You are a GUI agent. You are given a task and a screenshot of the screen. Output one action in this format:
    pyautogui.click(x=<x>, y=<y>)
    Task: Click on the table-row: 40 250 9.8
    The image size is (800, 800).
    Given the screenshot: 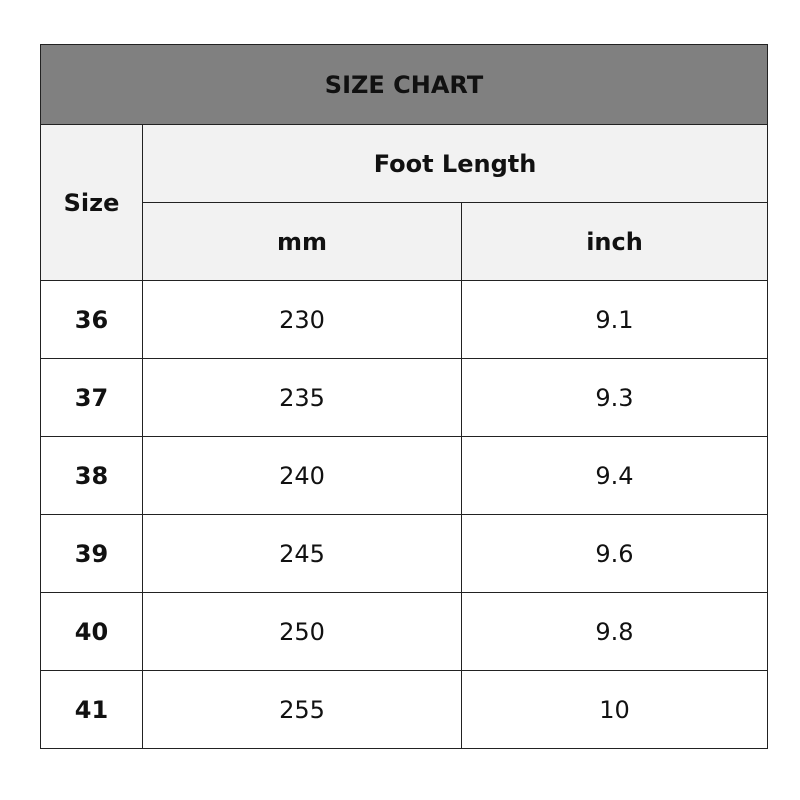 What is the action you would take?
    pyautogui.click(x=404, y=631)
    